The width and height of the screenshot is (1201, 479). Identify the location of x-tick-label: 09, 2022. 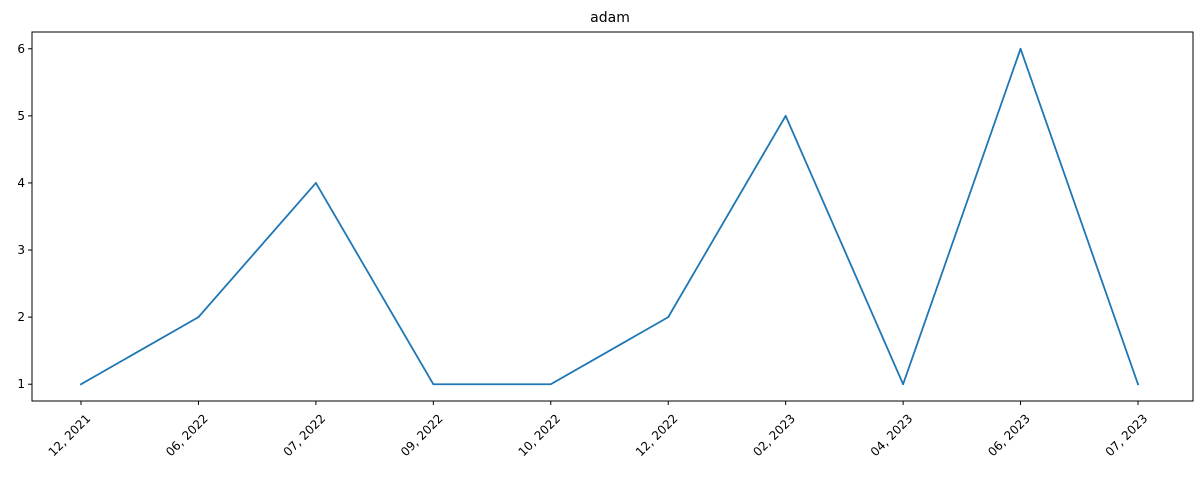
(422, 435).